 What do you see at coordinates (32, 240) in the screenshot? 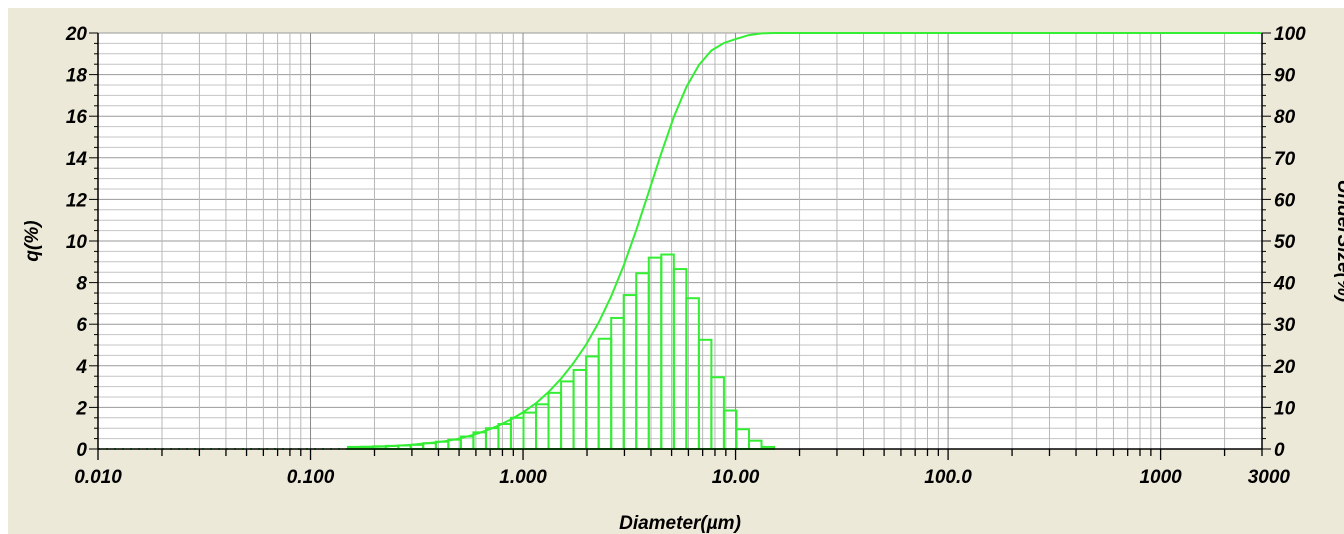
I see `y-axis-title: q(%)` at bounding box center [32, 240].